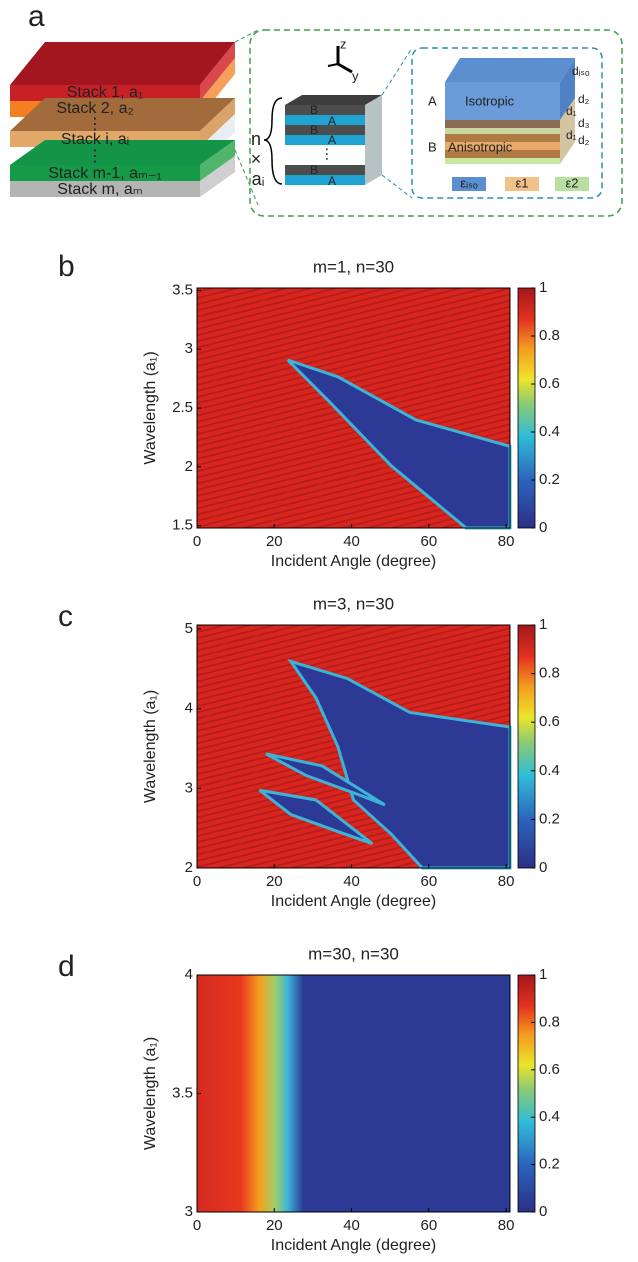 The height and width of the screenshot is (1262, 638). I want to click on n-label: n, so click(256, 139).